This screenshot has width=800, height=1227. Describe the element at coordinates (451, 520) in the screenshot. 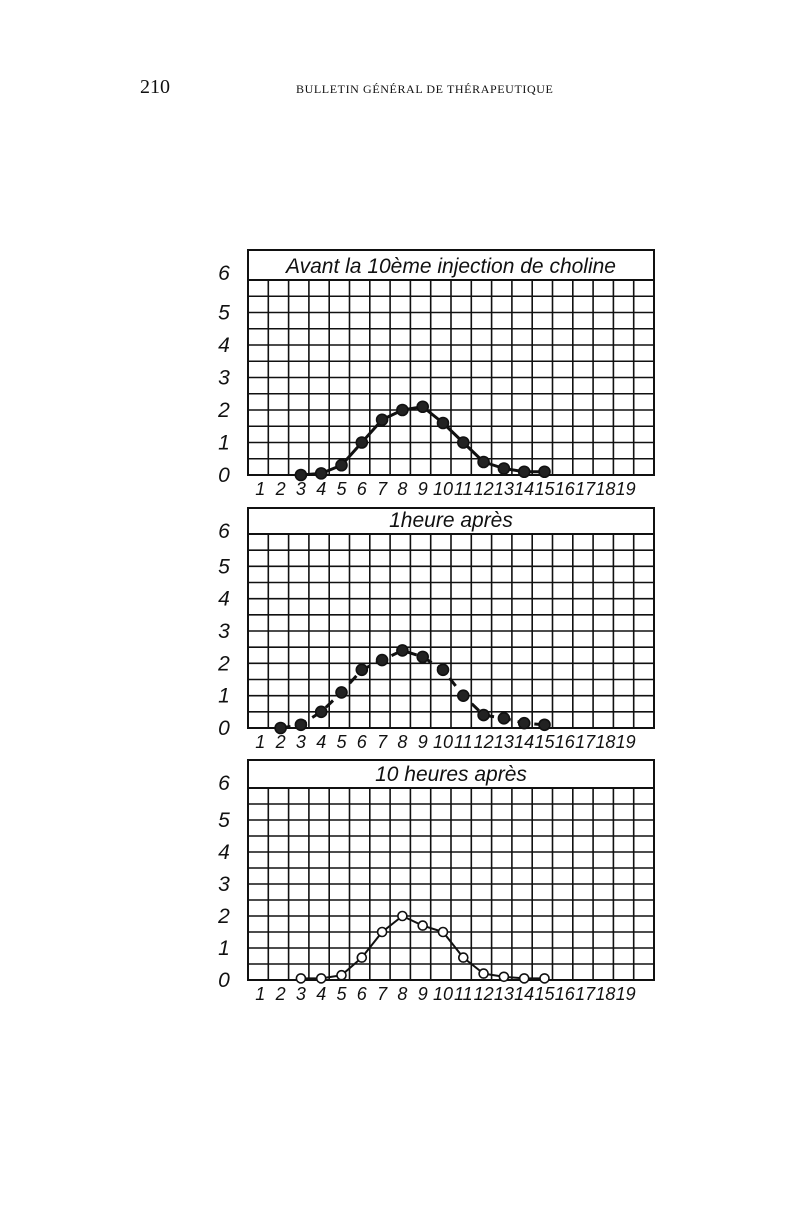

I see `chart-title: 1heure après` at that location.